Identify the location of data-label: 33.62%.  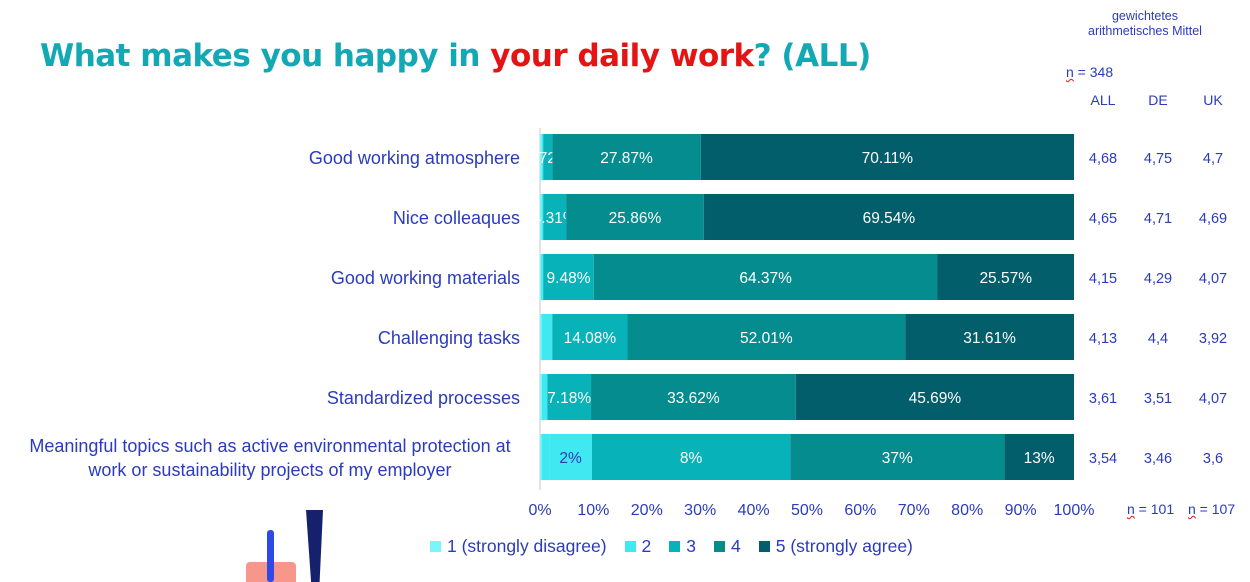
(693, 398).